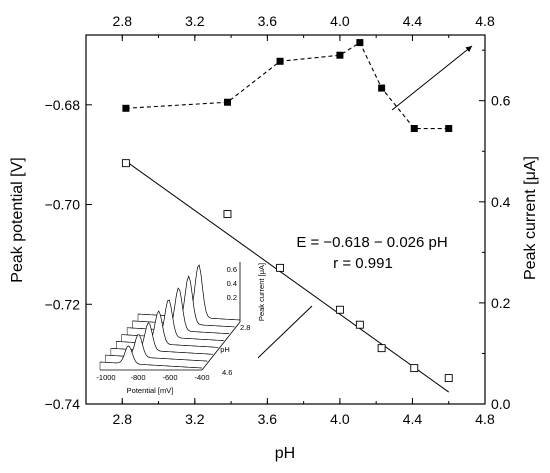 The image size is (550, 473). What do you see at coordinates (232, 297) in the screenshot?
I see `inset-z-tick-label: 0.2` at bounding box center [232, 297].